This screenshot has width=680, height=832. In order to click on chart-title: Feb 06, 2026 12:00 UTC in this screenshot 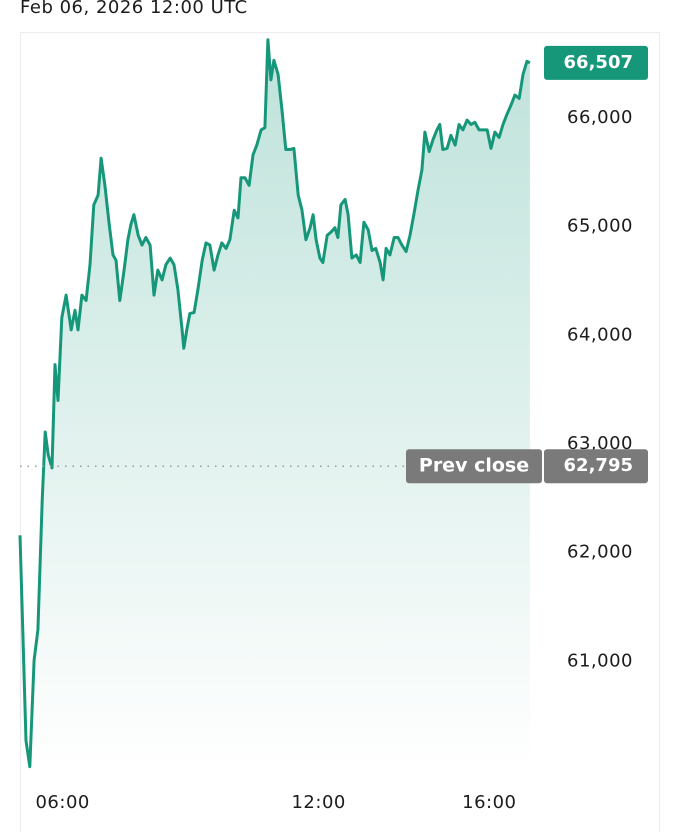, I will do `click(134, 9)`.